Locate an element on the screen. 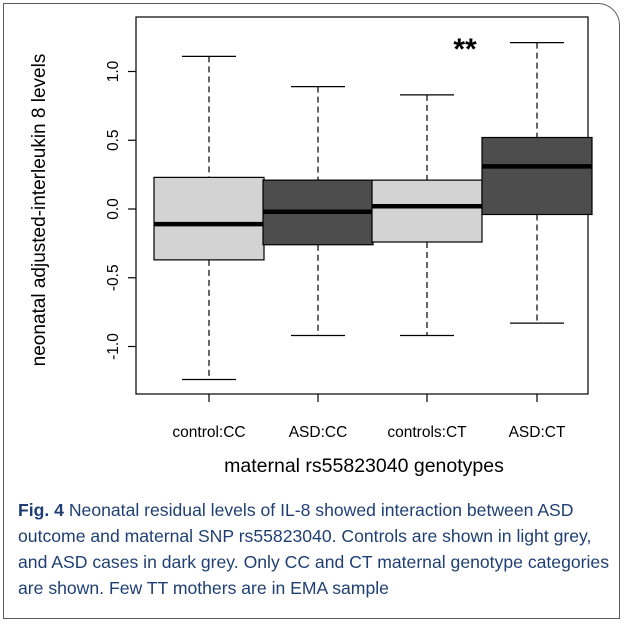 This screenshot has height=624, width=625. y-axis: -1.0 -0.5 0.0 0.5 1.0 is located at coordinates (120, 210).